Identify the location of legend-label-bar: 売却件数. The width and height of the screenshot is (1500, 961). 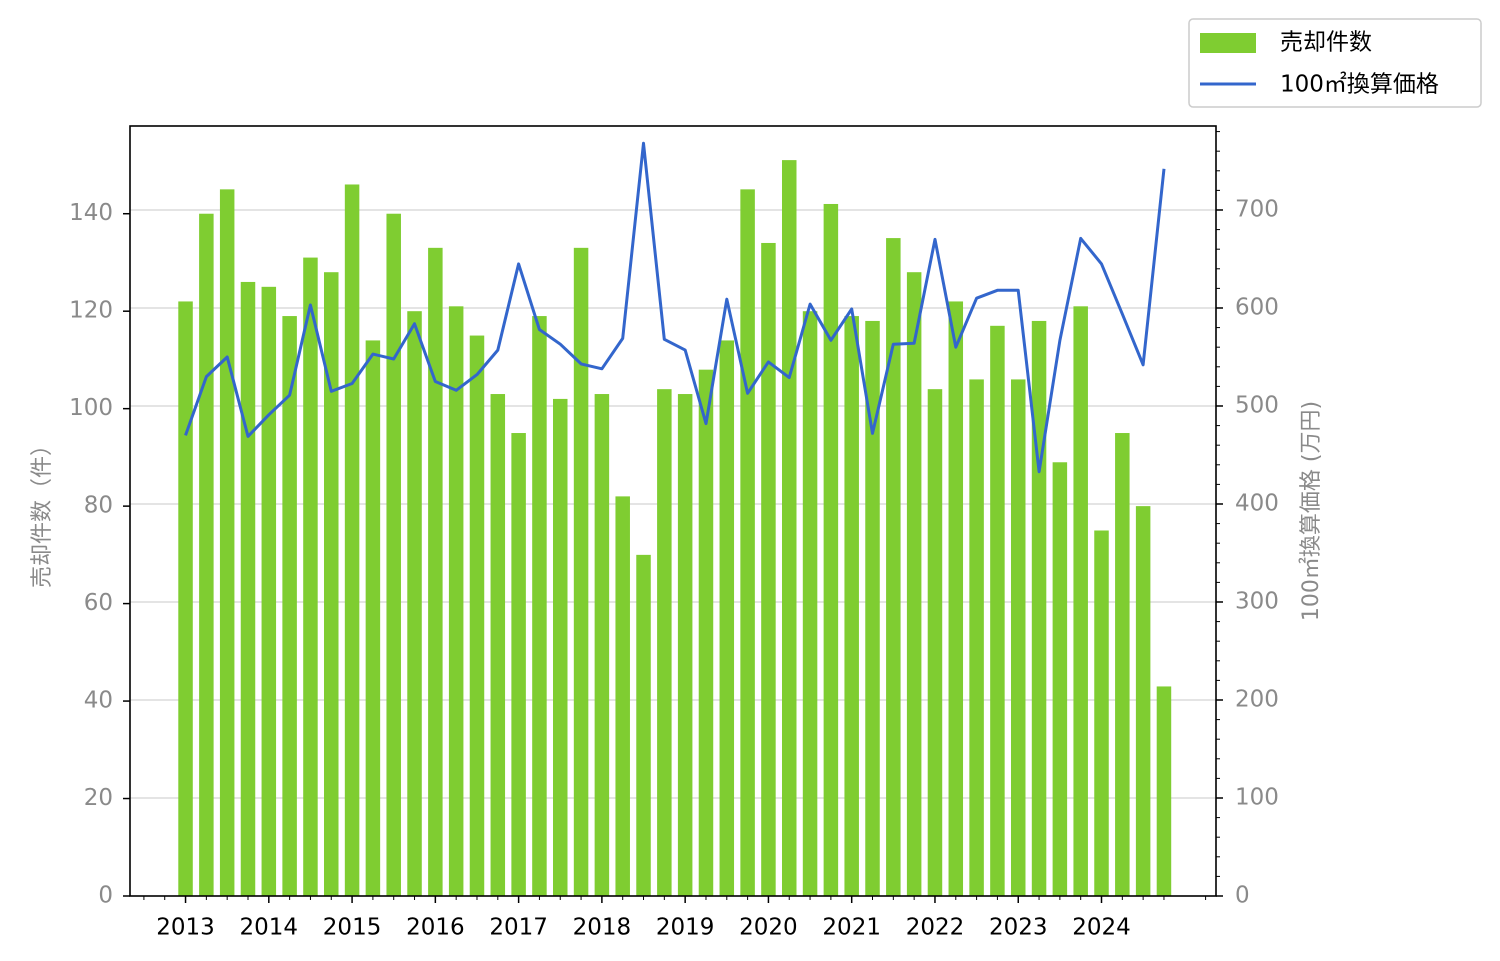
(1326, 43).